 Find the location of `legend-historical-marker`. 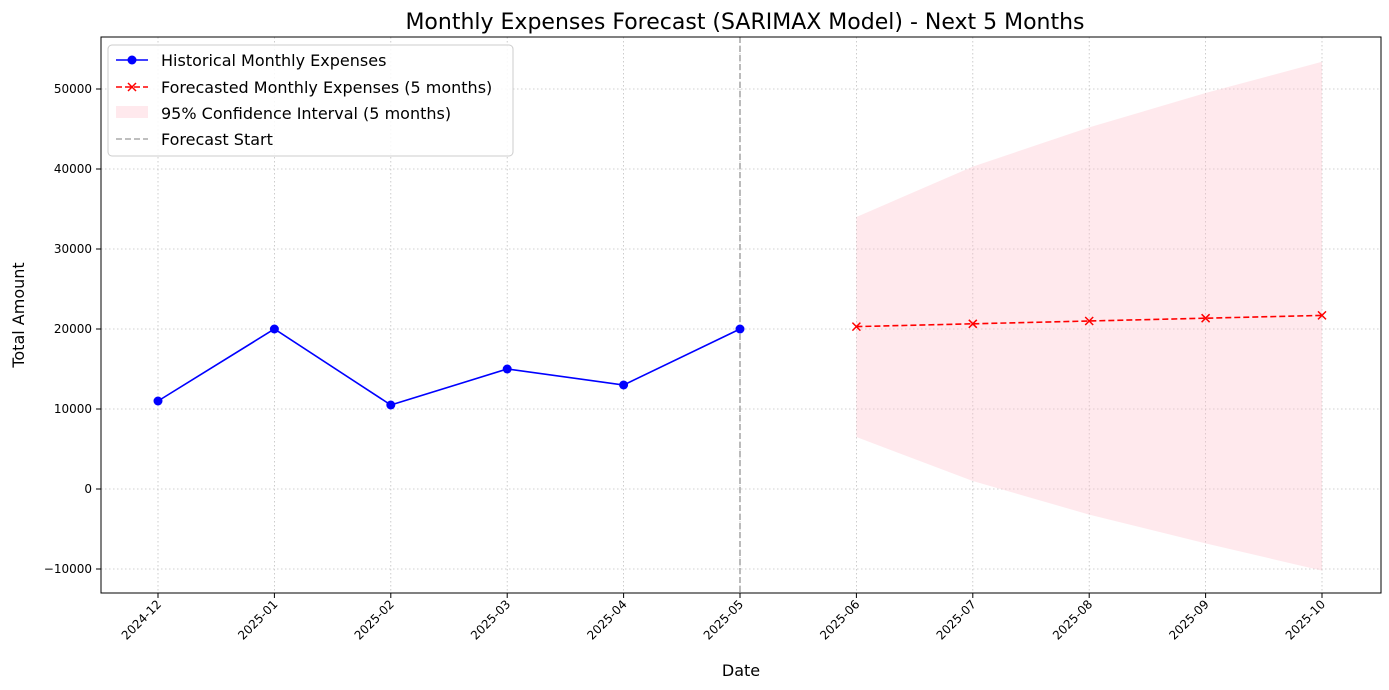

legend-historical-marker is located at coordinates (132, 60).